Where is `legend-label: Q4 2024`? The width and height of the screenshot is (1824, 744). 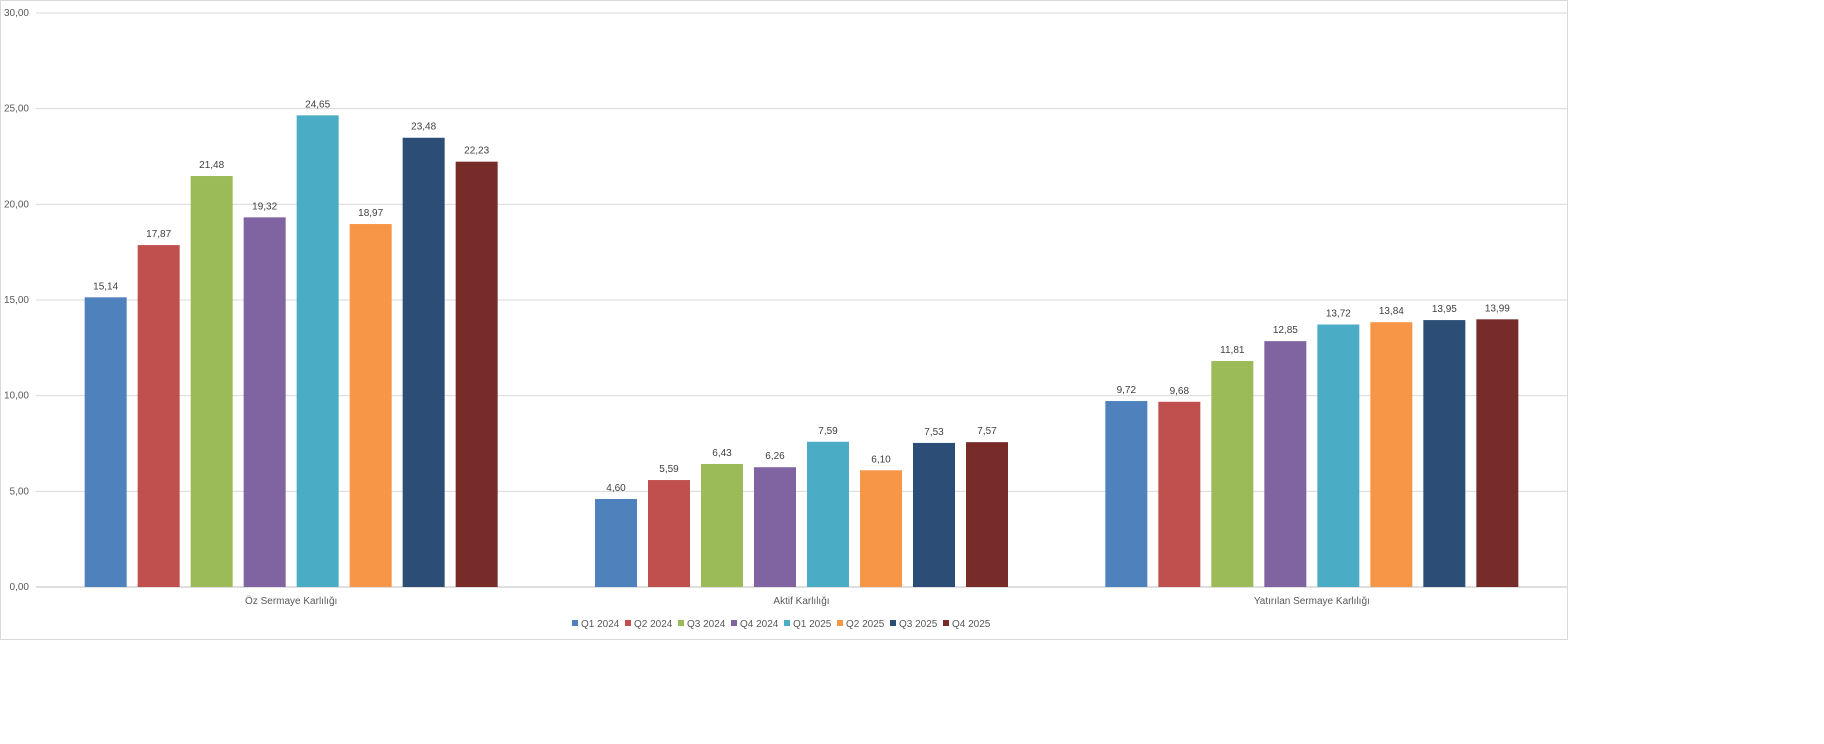 legend-label: Q4 2024 is located at coordinates (759, 624).